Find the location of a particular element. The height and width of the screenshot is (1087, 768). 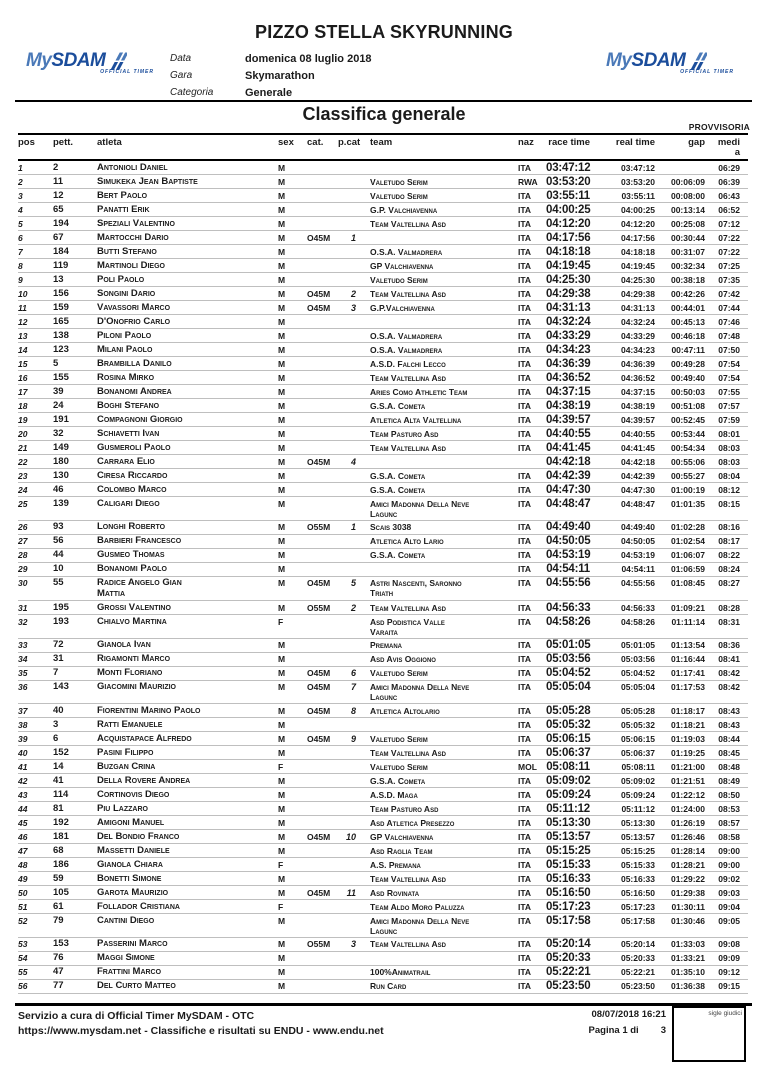

cell-nationality: MOL is located at coordinates (531, 766).